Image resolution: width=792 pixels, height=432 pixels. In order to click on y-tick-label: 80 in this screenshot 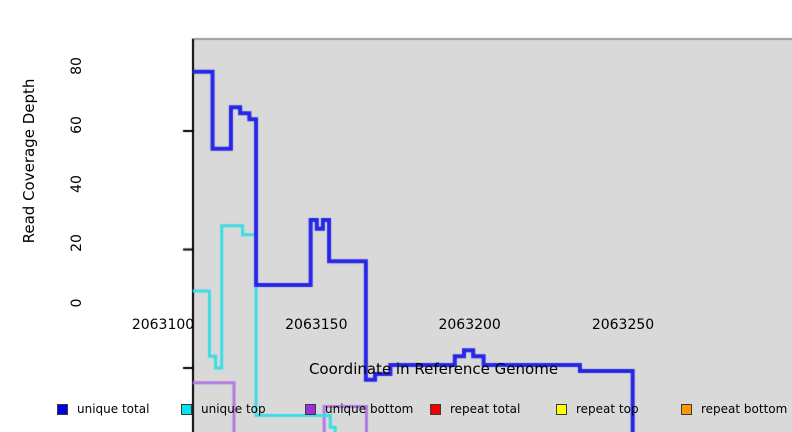, I will do `click(77, 65)`.